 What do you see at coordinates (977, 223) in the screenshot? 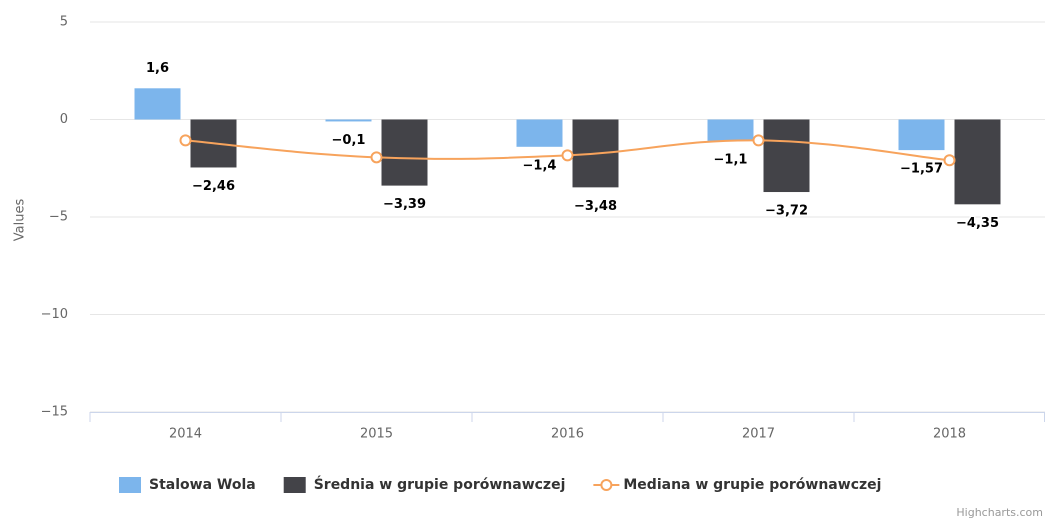
I see `data-label: −4,35` at bounding box center [977, 223].